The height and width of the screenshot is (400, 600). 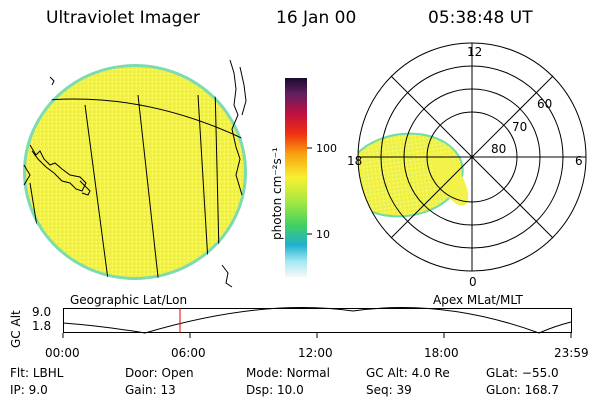 I want to click on glat-label: GLat:, so click(x=502, y=373).